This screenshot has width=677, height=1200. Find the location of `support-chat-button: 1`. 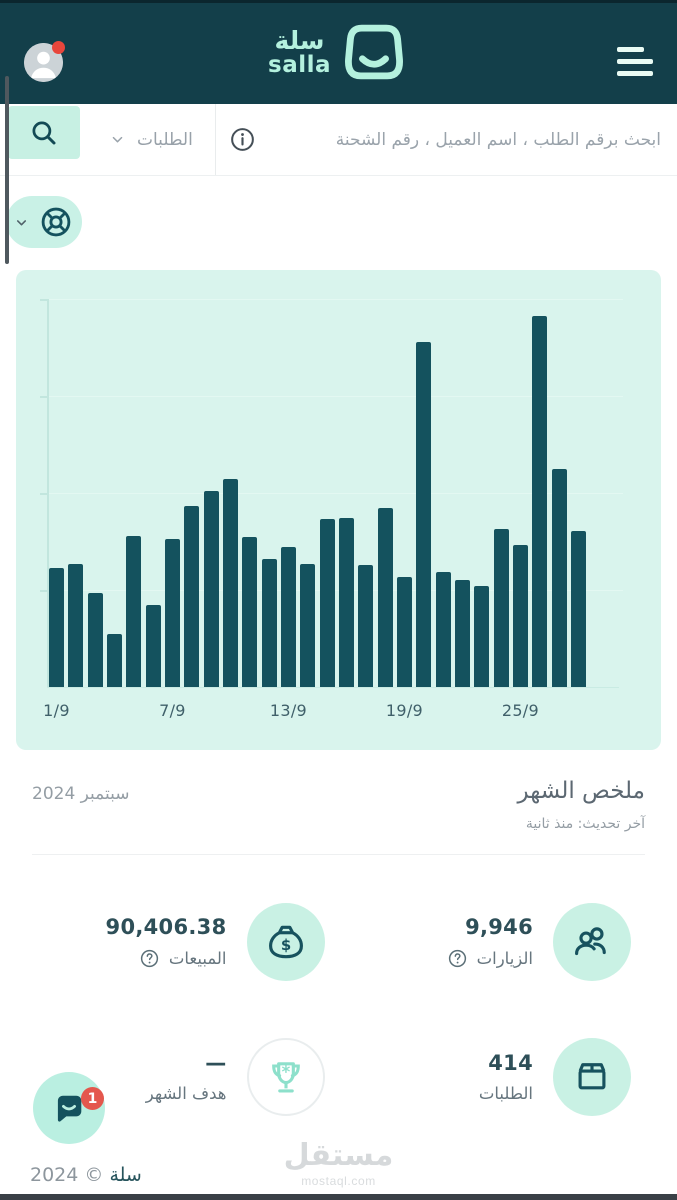

support-chat-button: 1 is located at coordinates (69, 1108).